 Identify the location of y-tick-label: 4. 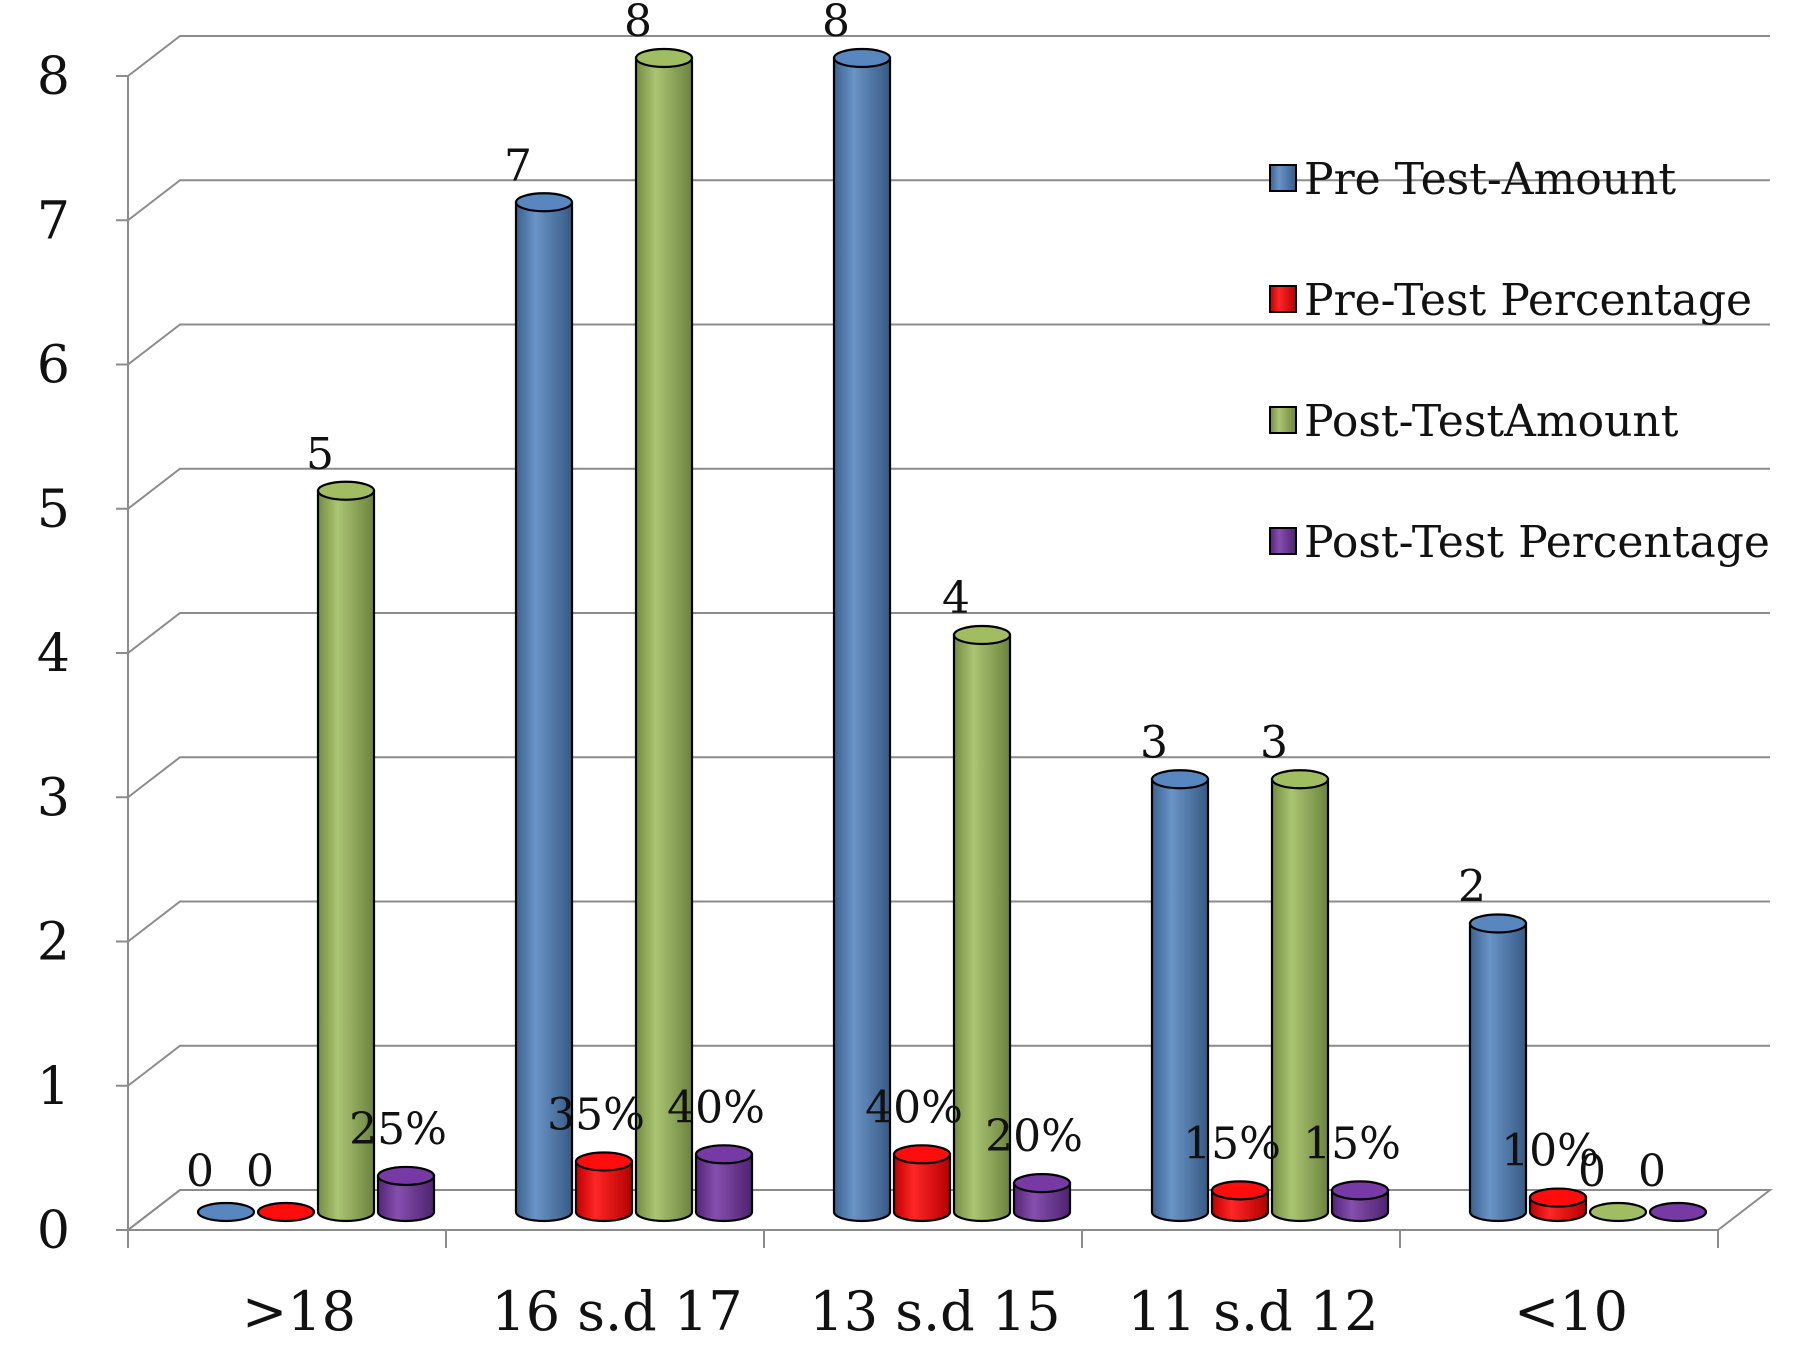
(53, 654).